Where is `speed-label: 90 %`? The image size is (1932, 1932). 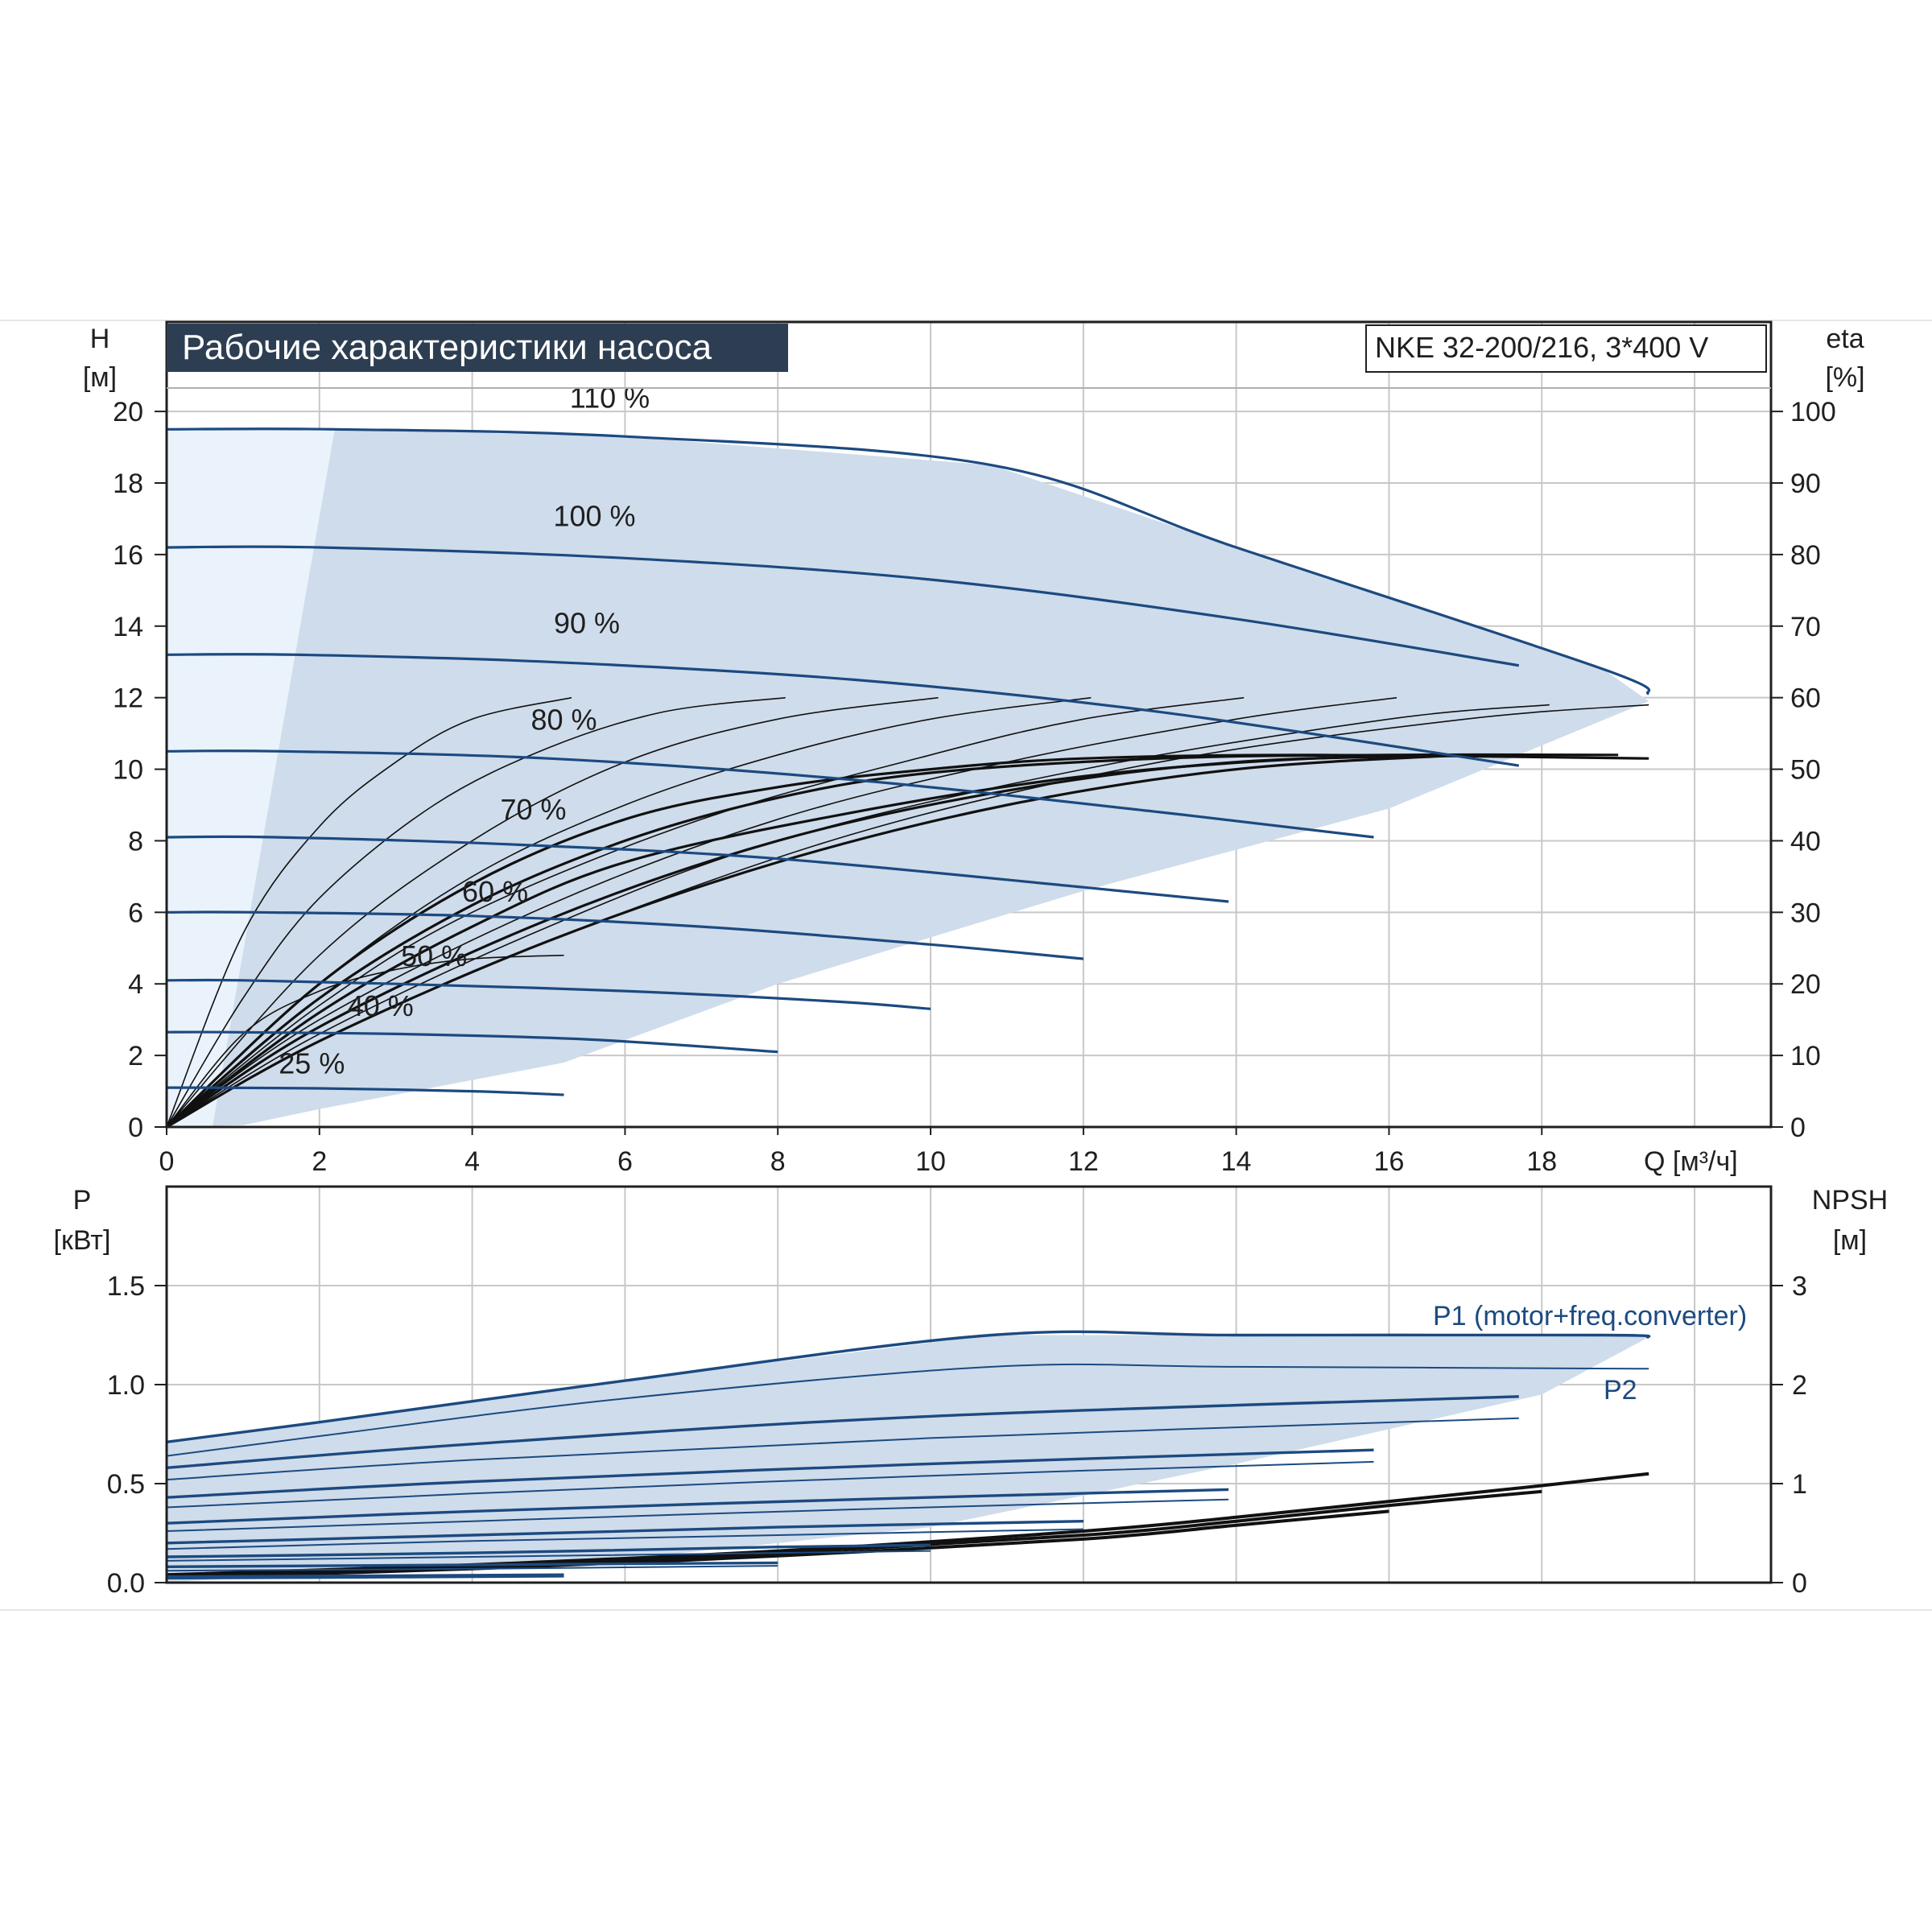 speed-label: 90 % is located at coordinates (587, 623).